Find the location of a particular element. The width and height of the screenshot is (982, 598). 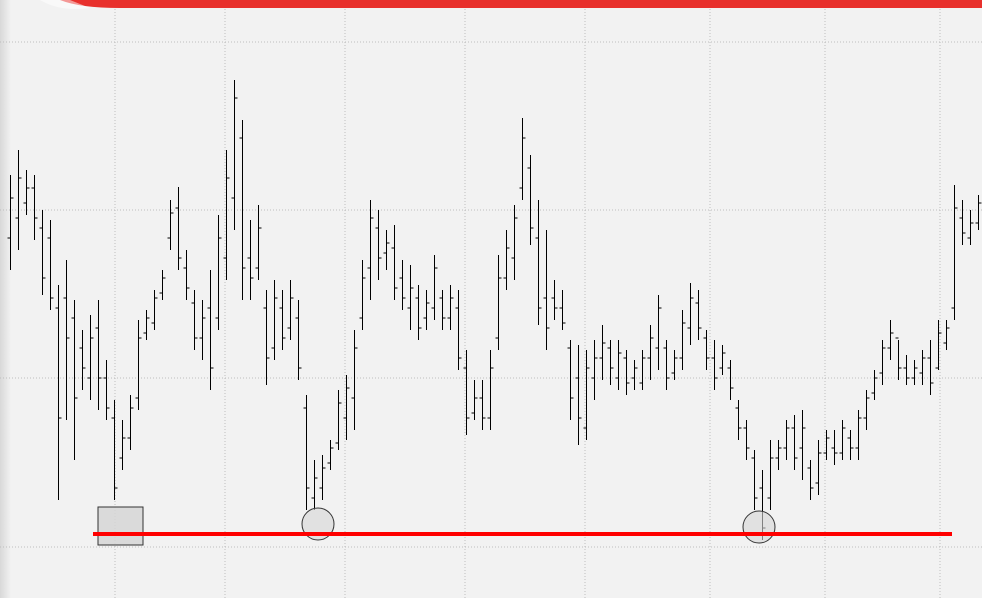

annotations is located at coordinates (522, 526).